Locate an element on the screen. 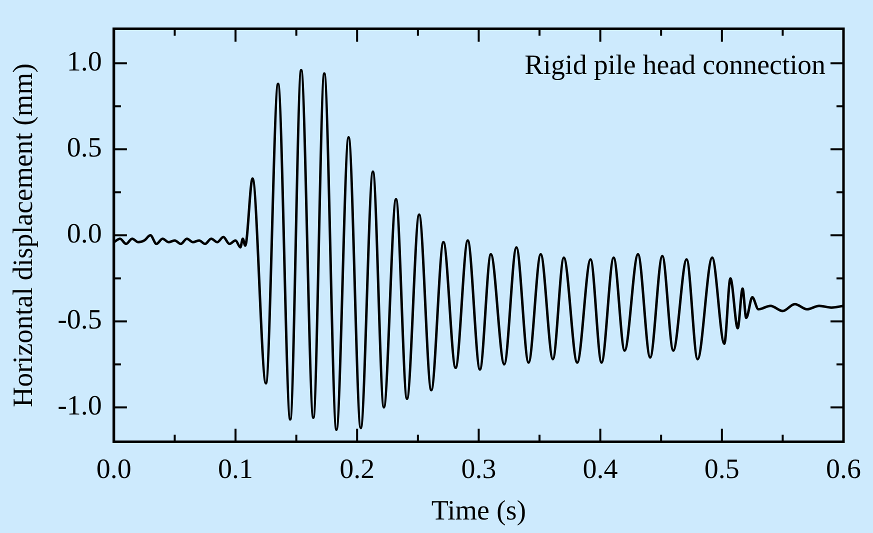 The height and width of the screenshot is (533, 873). y-tick-label: 1.0 is located at coordinates (84, 62).